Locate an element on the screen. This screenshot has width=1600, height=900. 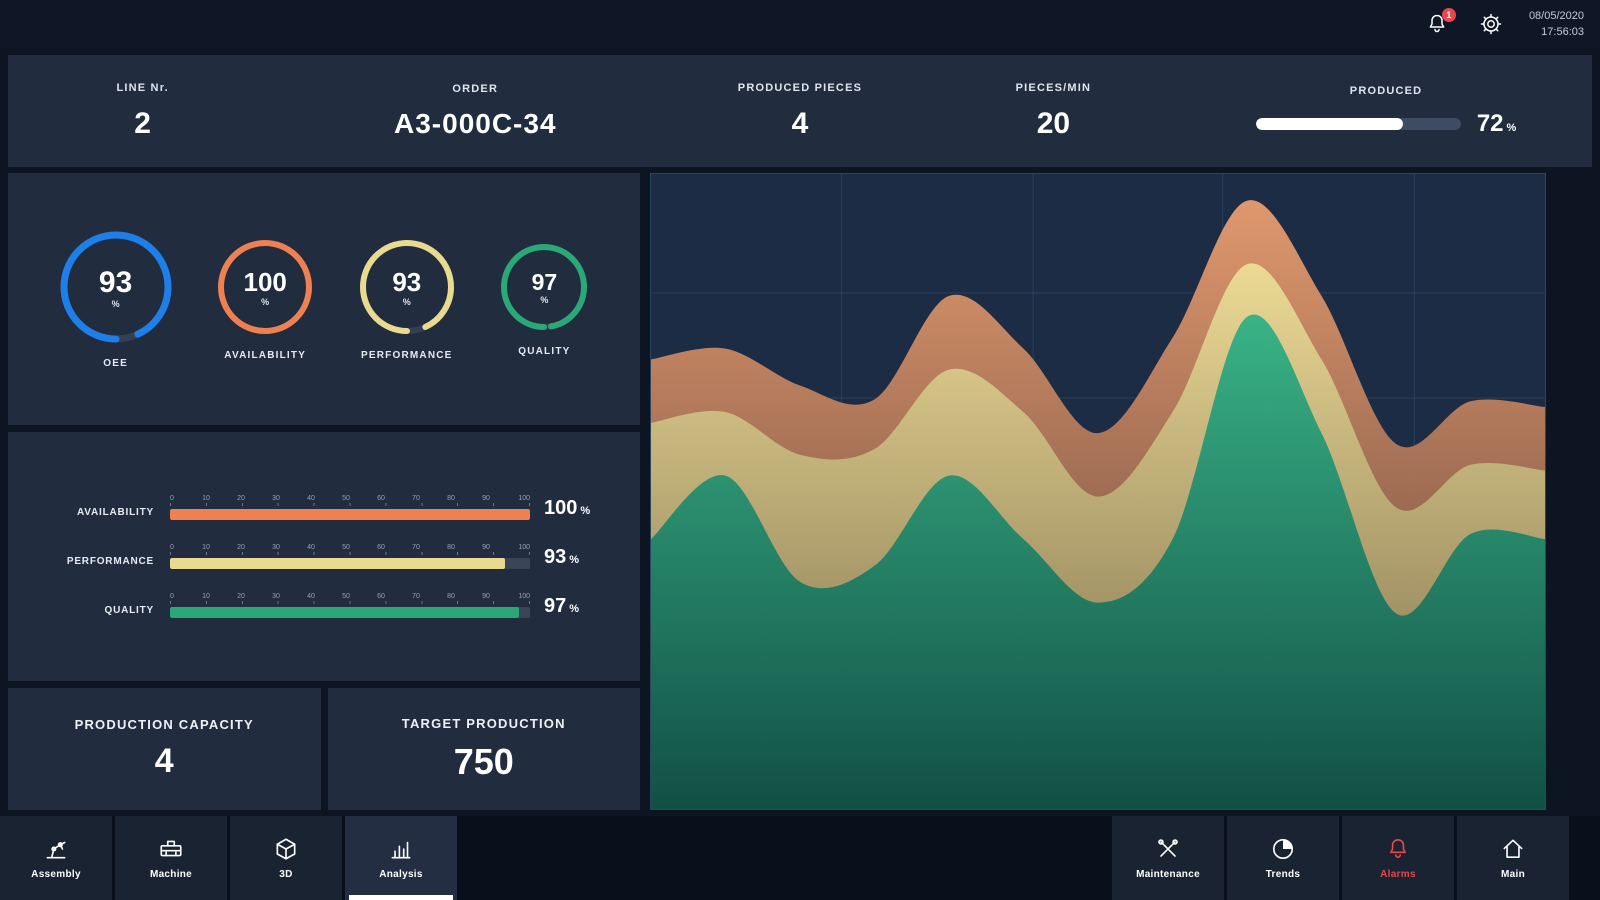
trends-icon is located at coordinates (1283, 849).